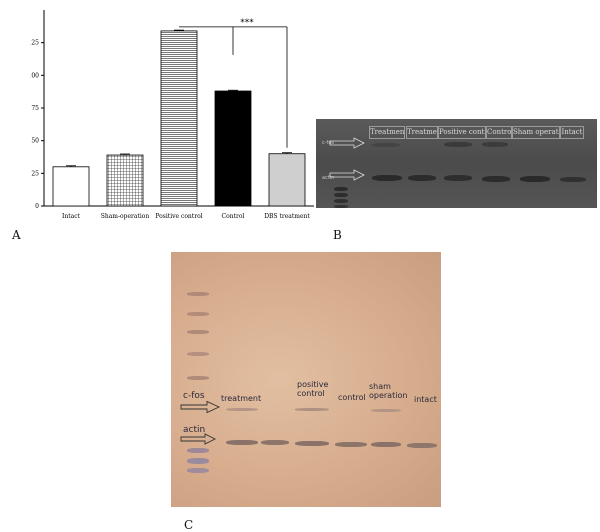 This screenshot has width=600, height=532. Describe the element at coordinates (328, 143) in the screenshot. I see `blot-b-row-label: c-fos` at that location.